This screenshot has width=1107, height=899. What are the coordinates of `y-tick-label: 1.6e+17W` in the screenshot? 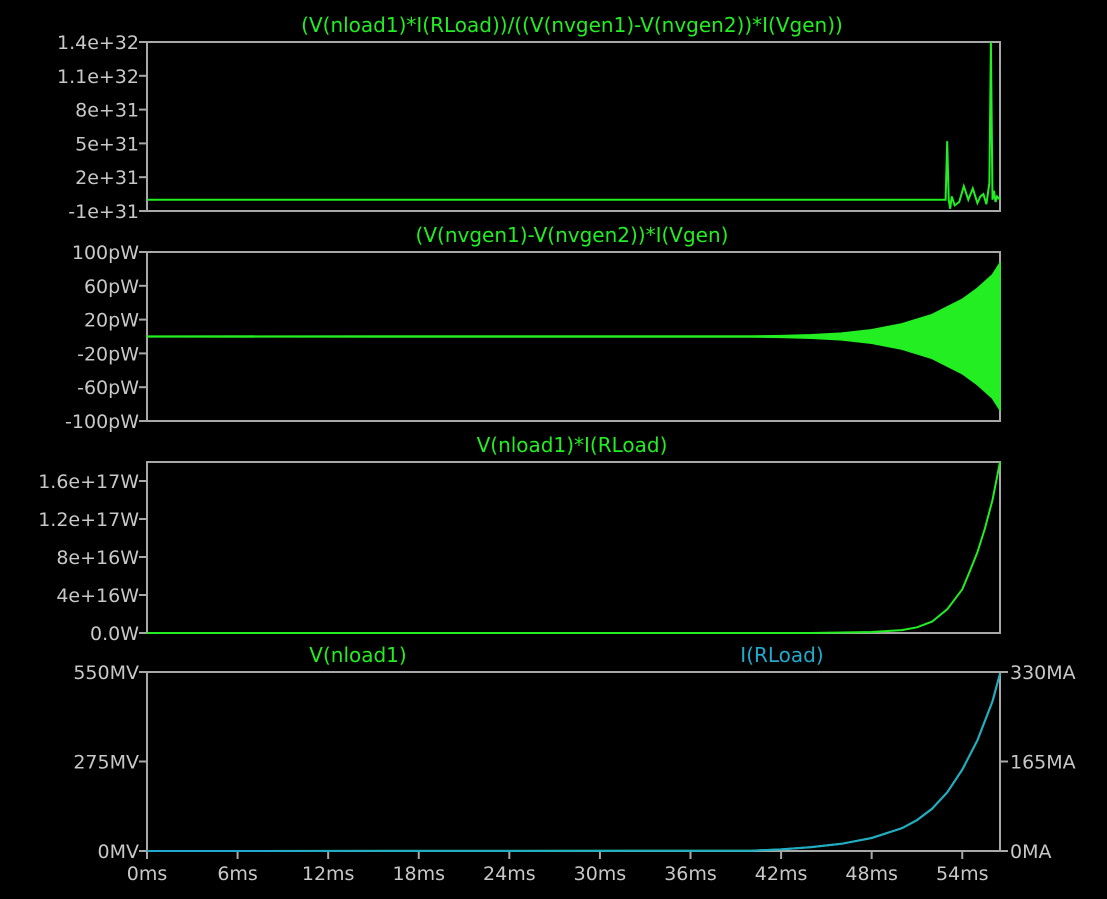 It's located at (88, 482).